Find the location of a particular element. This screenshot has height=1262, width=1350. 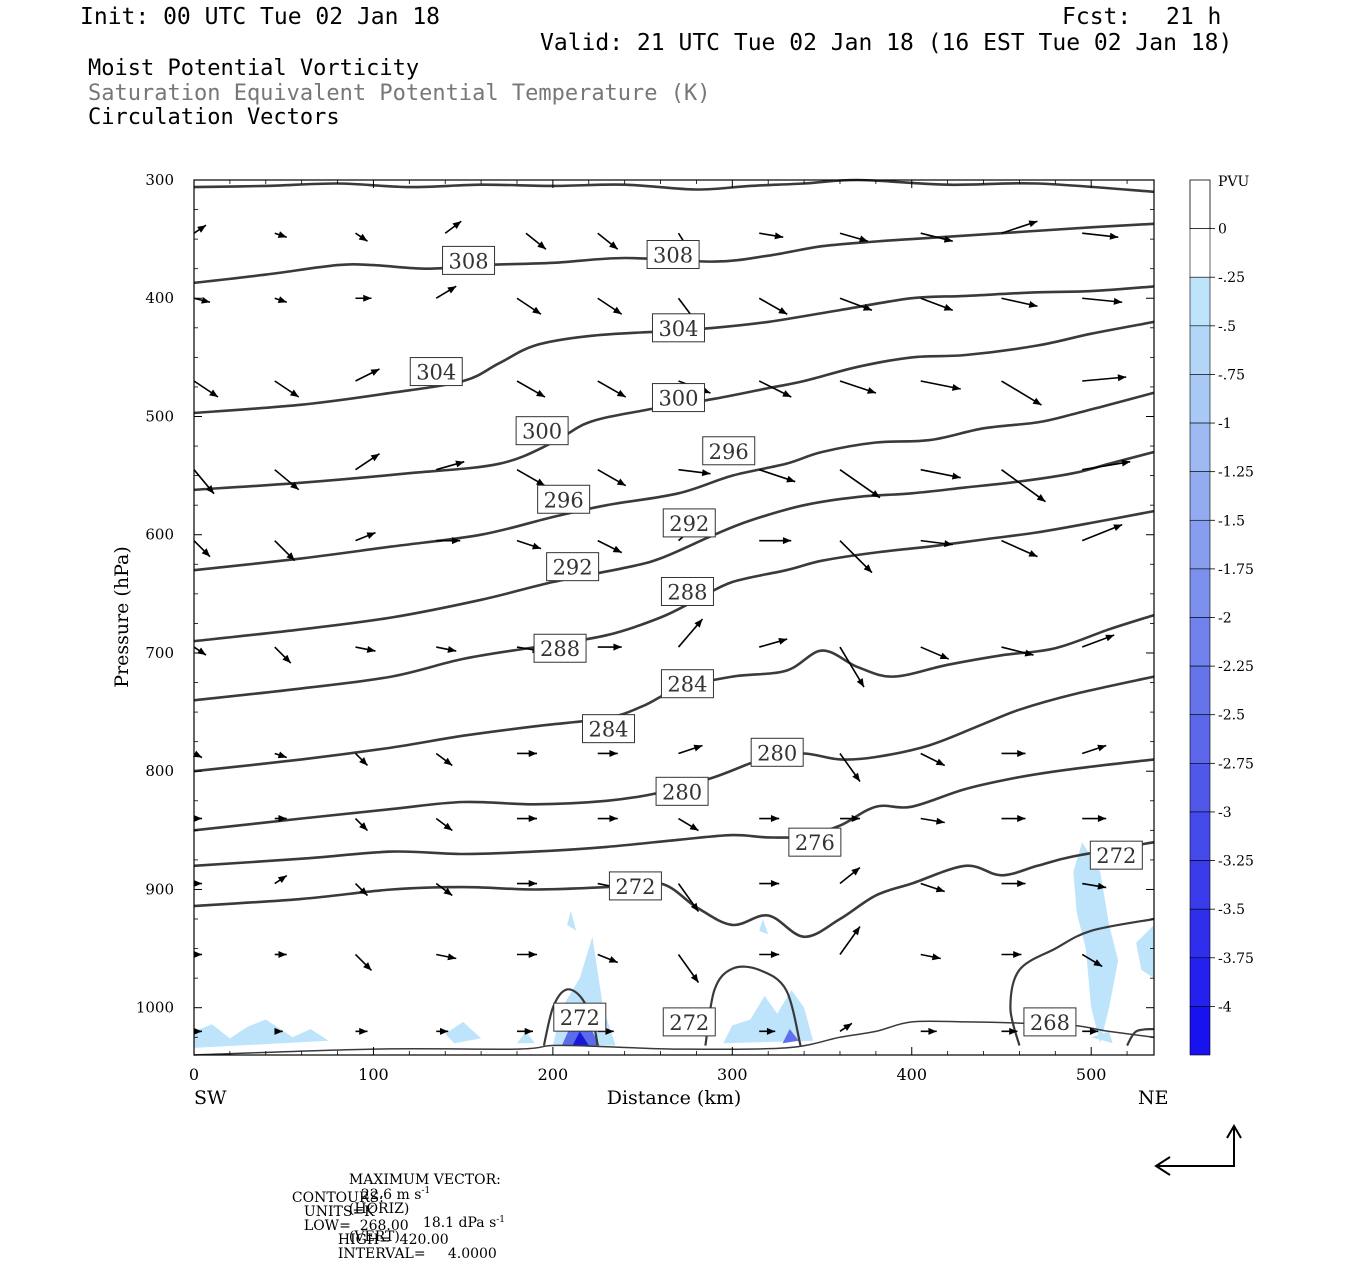

field-title-vectors: Circulation Vectors is located at coordinates (214, 117).